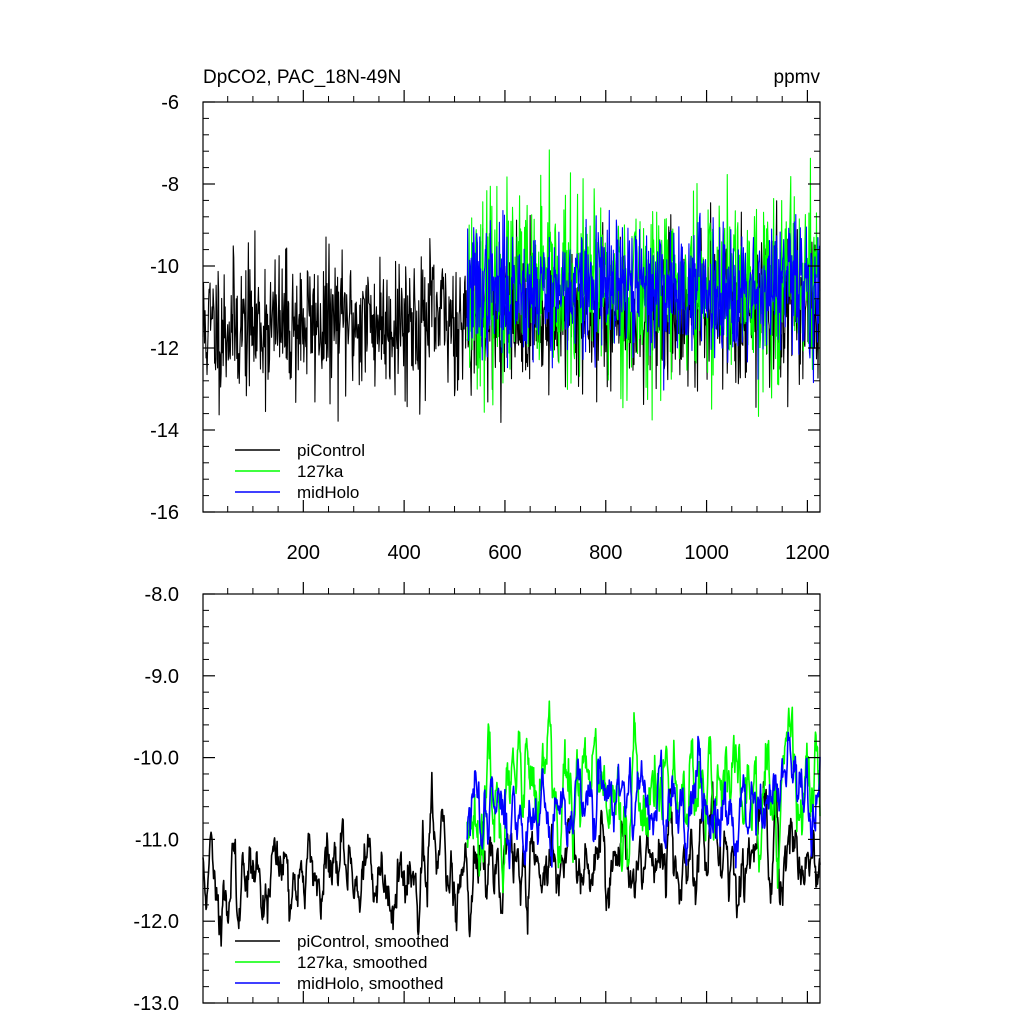 Image resolution: width=1024 pixels, height=1024 pixels. What do you see at coordinates (170, 103) in the screenshot?
I see `top-y-tick-label: -6` at bounding box center [170, 103].